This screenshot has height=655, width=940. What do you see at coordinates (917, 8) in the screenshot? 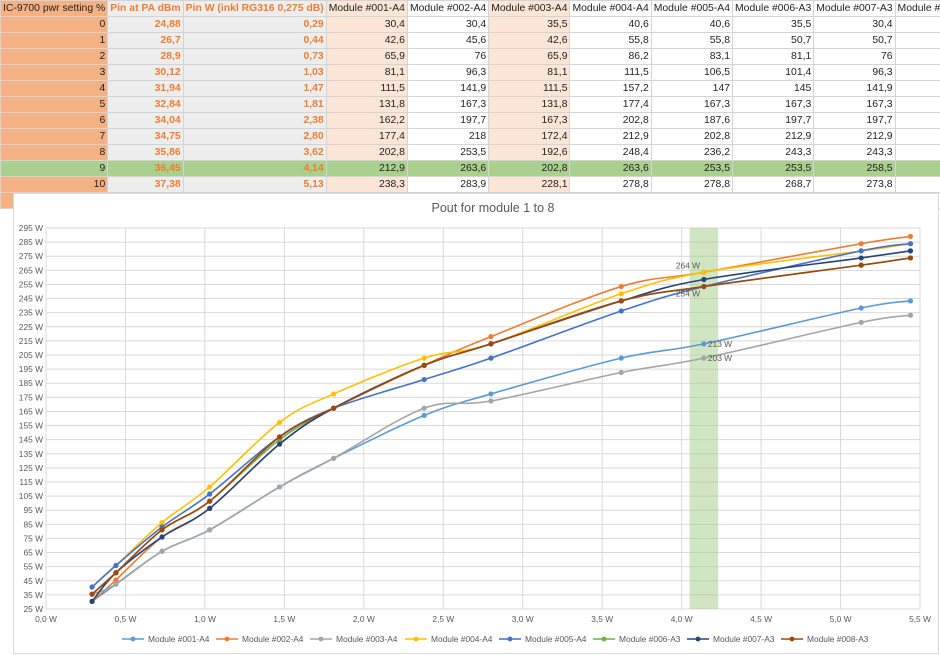
I see `column-header: Module #008-A3` at bounding box center [917, 8].